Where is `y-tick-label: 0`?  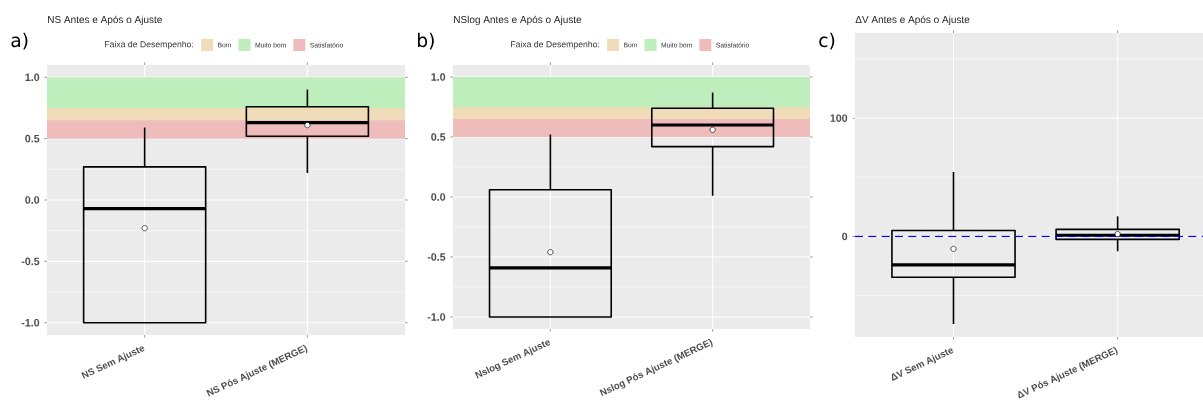
y-tick-label: 0 is located at coordinates (845, 236).